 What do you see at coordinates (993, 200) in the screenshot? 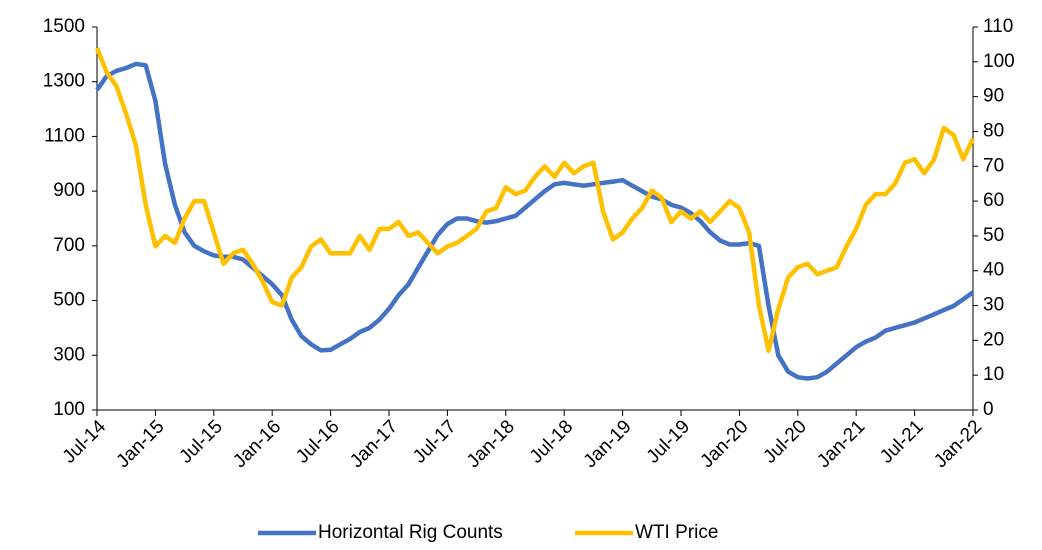
I see `y2-tick-label: 60` at bounding box center [993, 200].